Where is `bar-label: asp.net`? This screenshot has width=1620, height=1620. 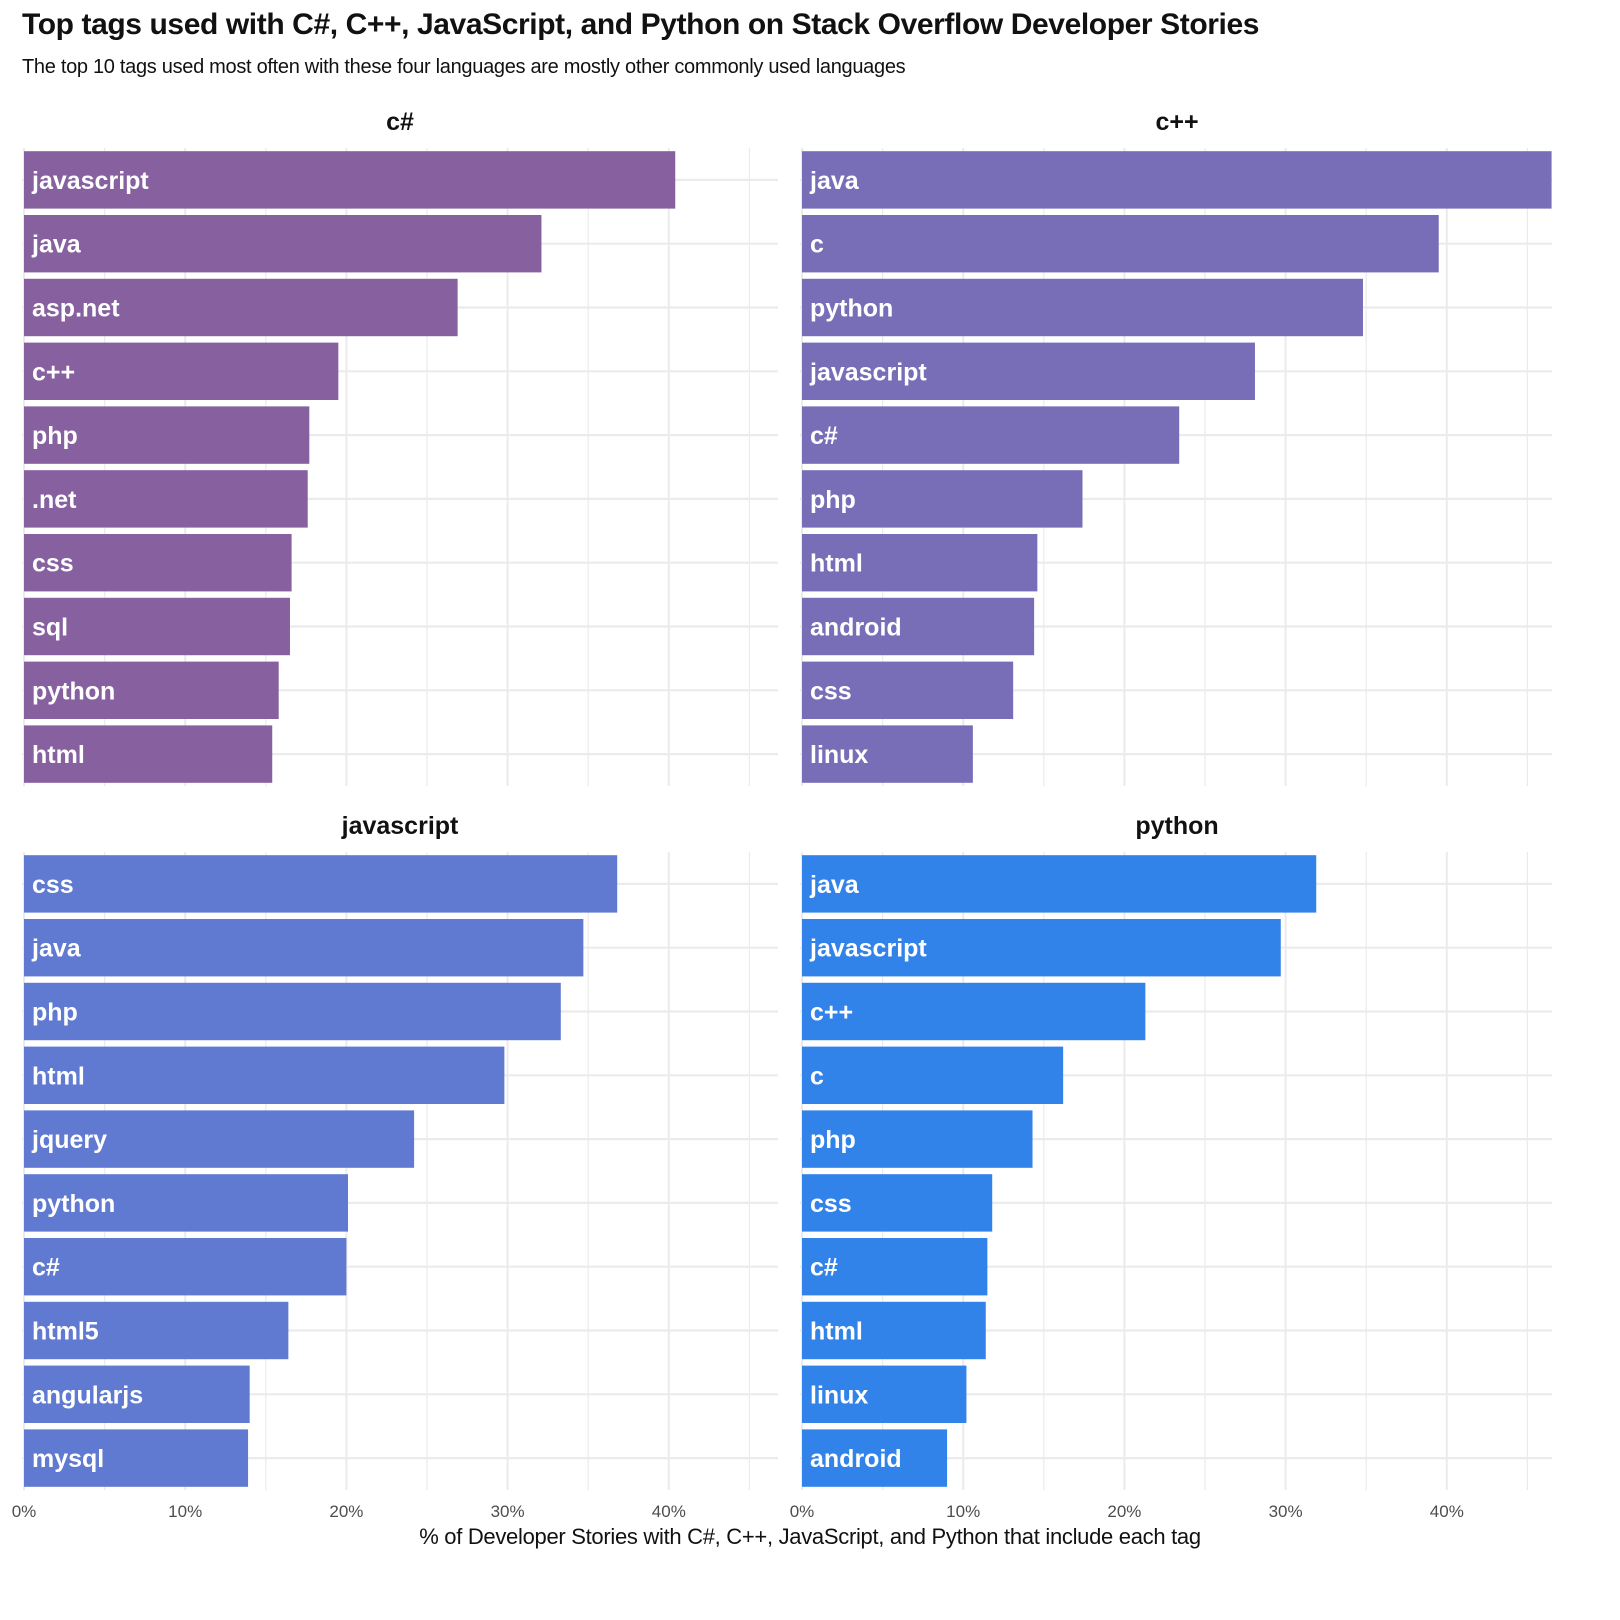 bar-label: asp.net is located at coordinates (76, 309).